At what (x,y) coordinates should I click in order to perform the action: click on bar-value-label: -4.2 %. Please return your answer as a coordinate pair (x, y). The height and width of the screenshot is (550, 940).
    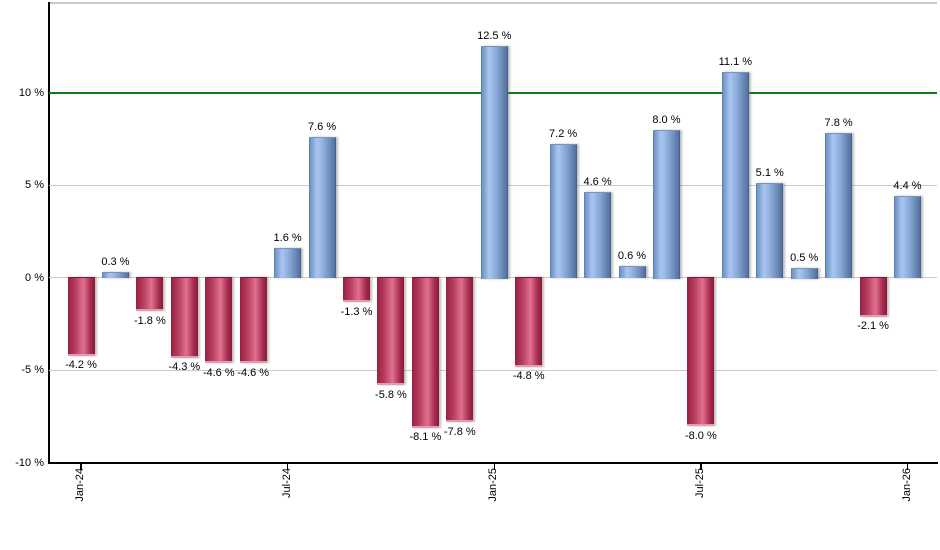
    Looking at the image, I should click on (81, 365).